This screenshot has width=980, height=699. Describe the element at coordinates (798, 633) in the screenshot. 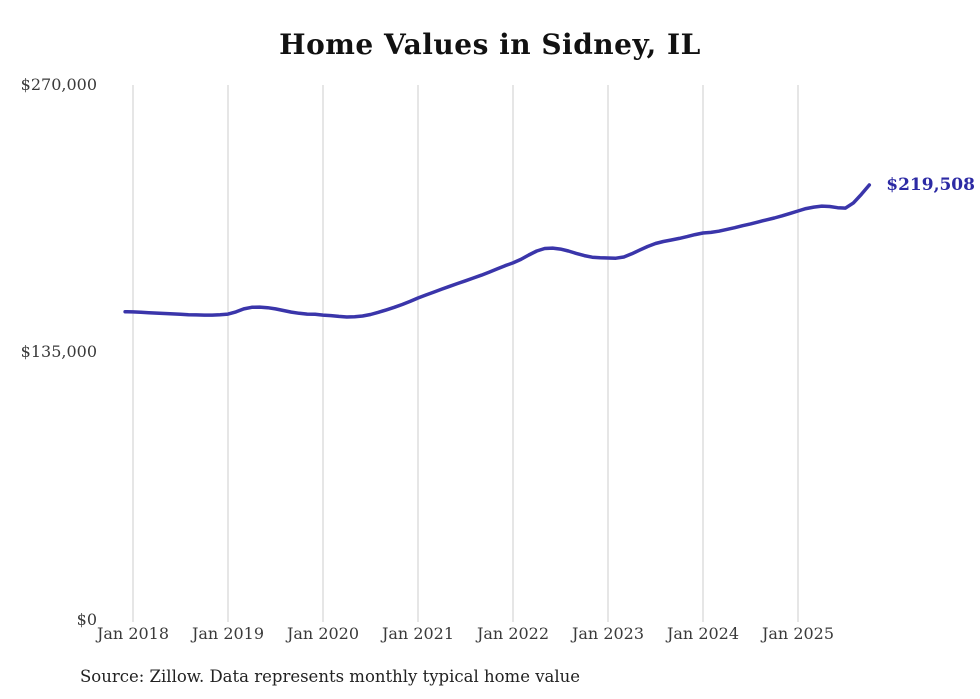

I see `x-axis-label-jan-2025: Jan 2025` at that location.